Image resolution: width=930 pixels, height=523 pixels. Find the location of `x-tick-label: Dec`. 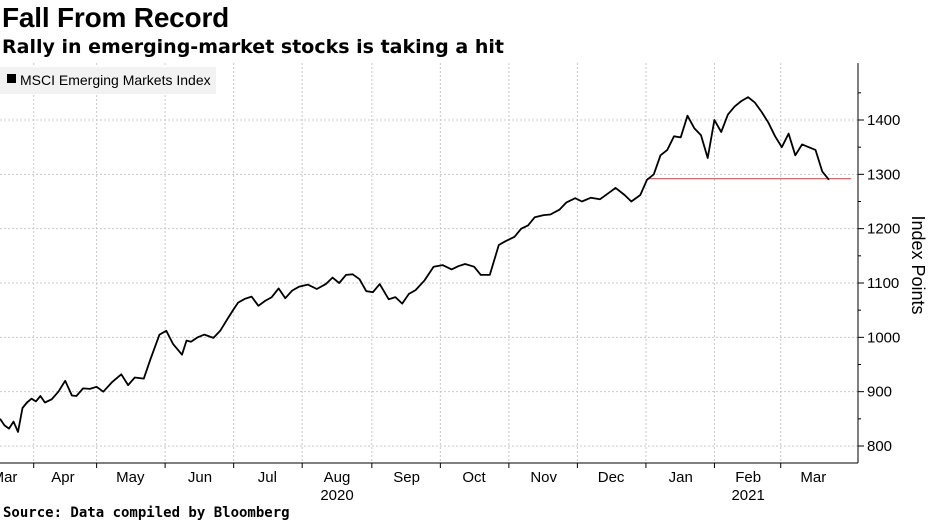

x-tick-label: Dec is located at coordinates (611, 477).